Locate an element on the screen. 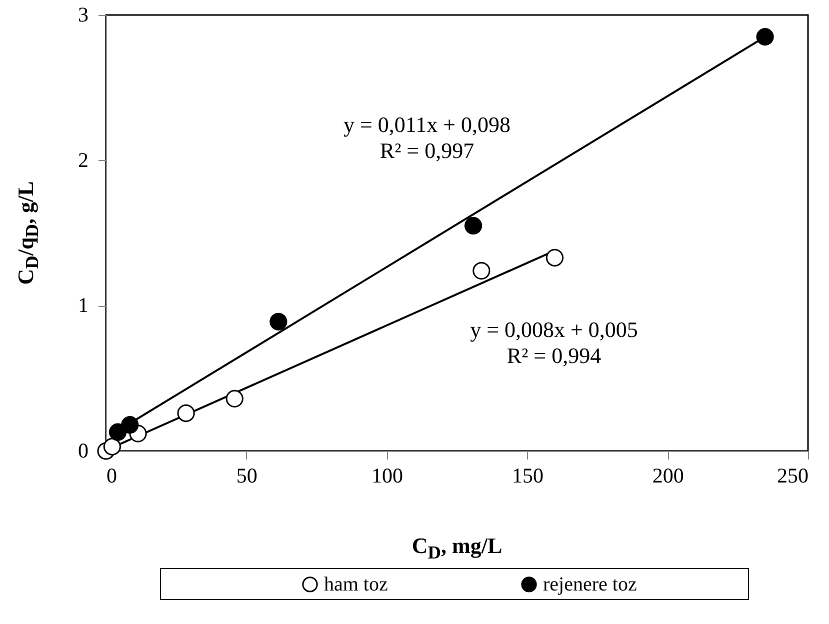 The width and height of the screenshot is (829, 624). x-tick-label: 0 is located at coordinates (111, 476).